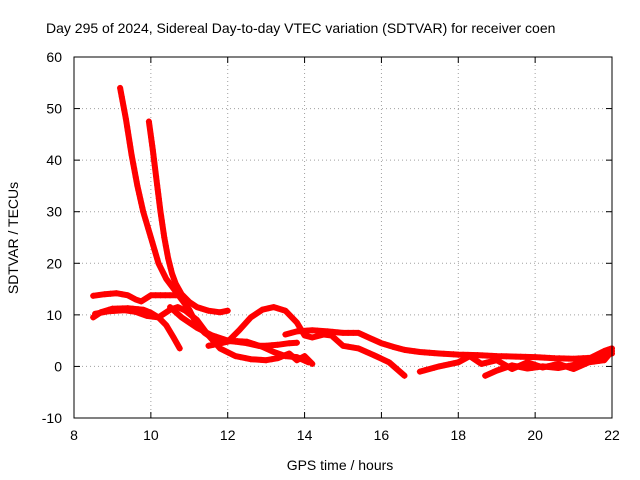 The height and width of the screenshot is (480, 640). What do you see at coordinates (612, 435) in the screenshot?
I see `x-tick-label: 22` at bounding box center [612, 435].